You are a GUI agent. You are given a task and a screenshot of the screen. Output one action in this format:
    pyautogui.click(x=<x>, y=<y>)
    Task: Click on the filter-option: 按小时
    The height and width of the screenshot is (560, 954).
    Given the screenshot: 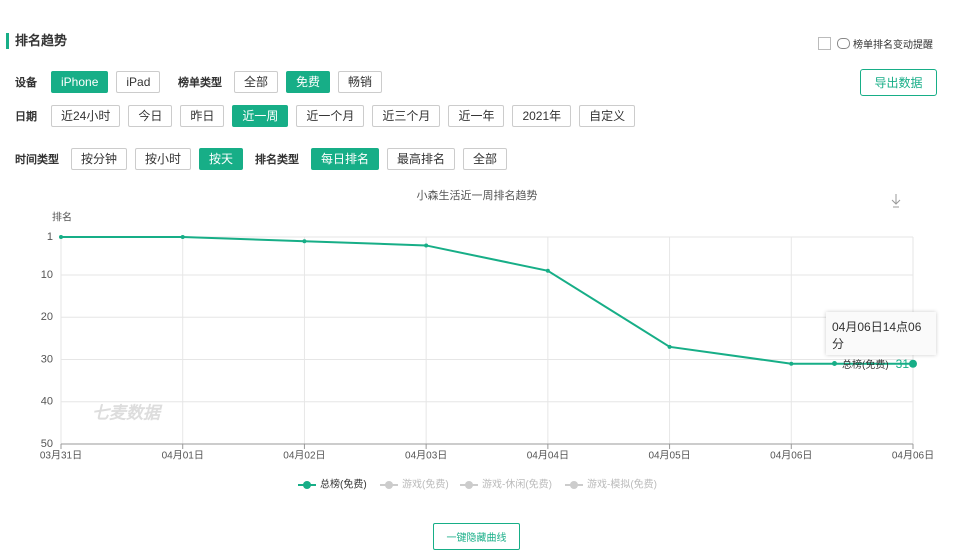 What is the action you would take?
    pyautogui.click(x=163, y=159)
    